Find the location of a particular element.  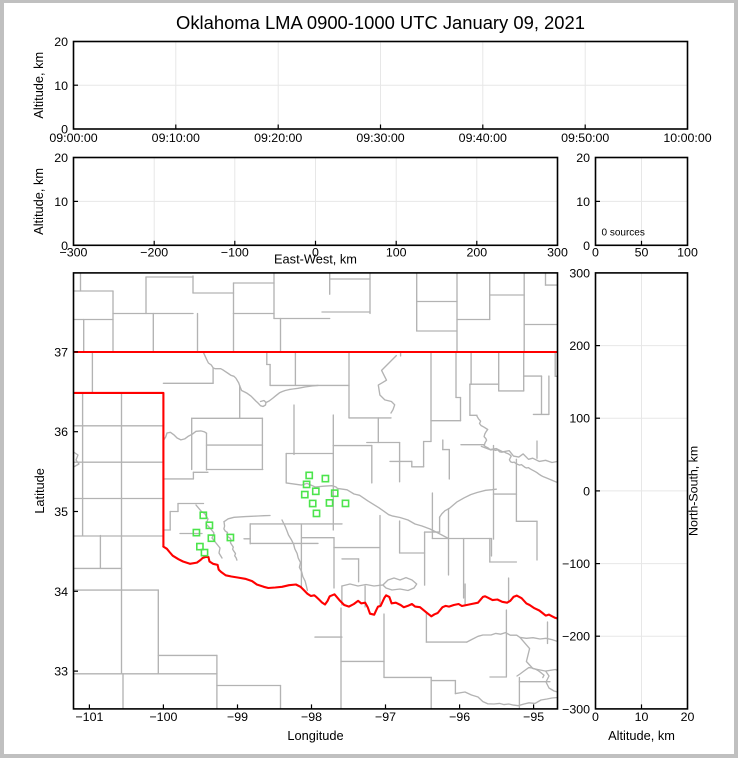

svg-text: −95 is located at coordinates (533, 717).